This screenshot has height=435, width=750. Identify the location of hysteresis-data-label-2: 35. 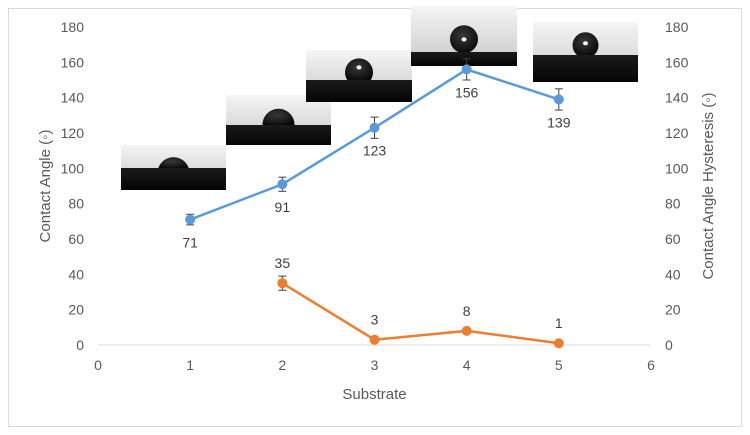
(283, 263).